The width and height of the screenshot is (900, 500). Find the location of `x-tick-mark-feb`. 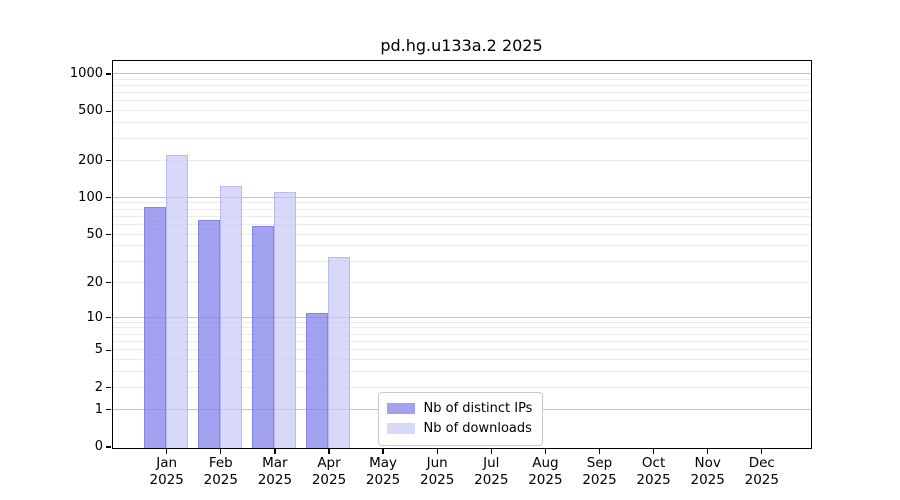

x-tick-mark-feb is located at coordinates (221, 451).